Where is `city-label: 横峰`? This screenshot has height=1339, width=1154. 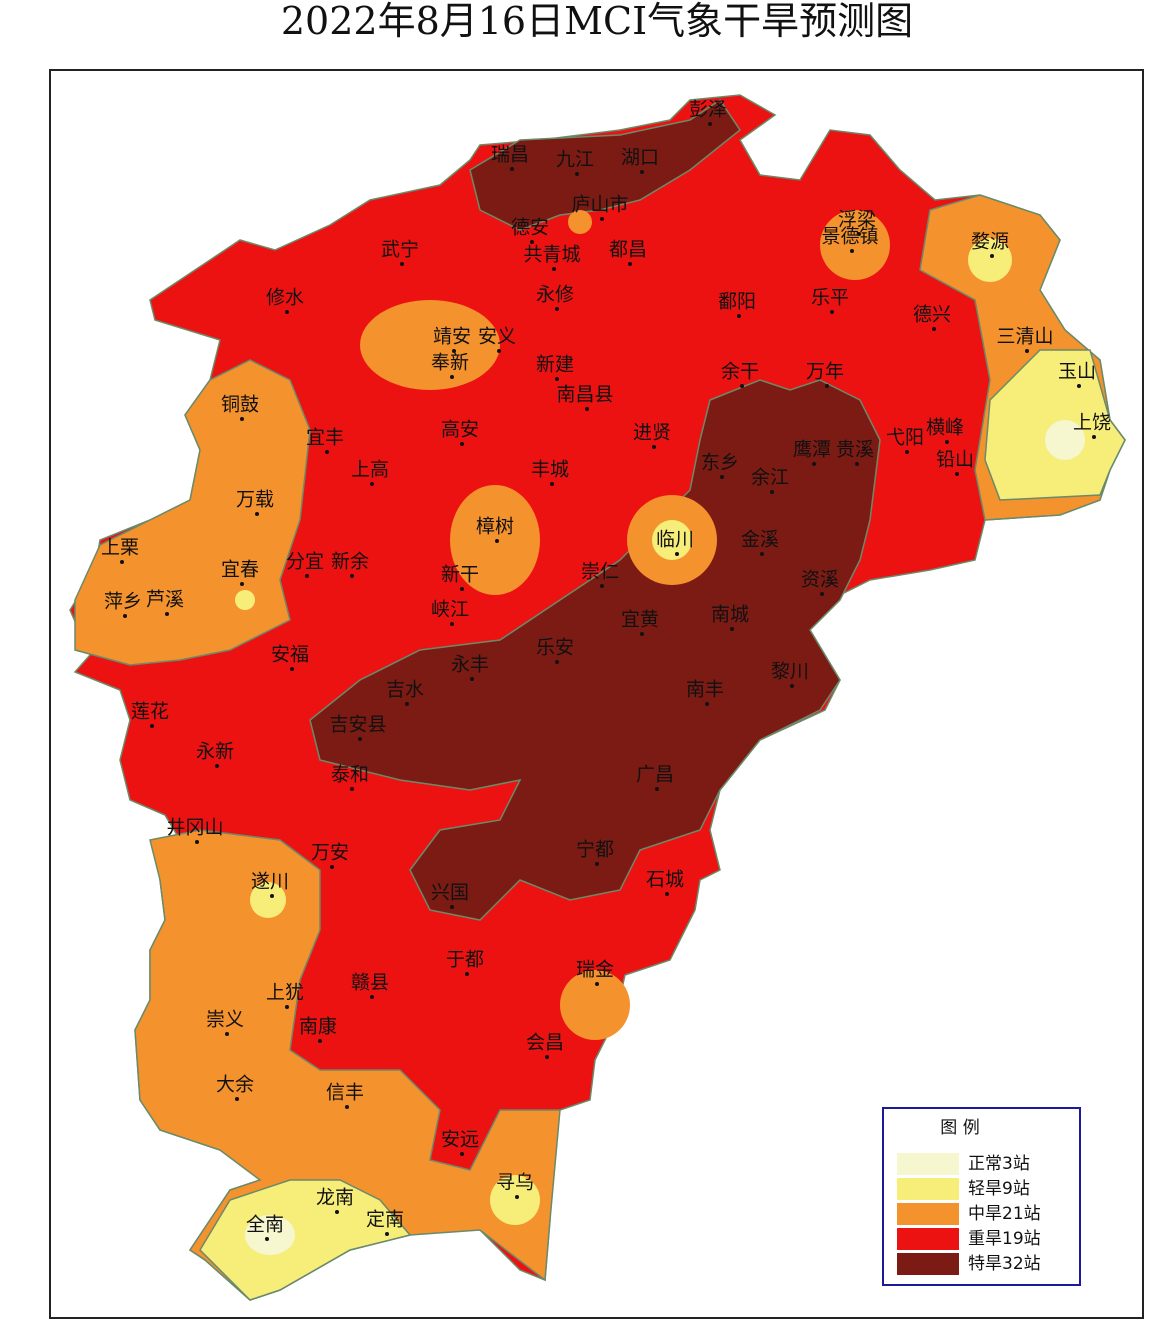 city-label: 横峰 is located at coordinates (945, 428).